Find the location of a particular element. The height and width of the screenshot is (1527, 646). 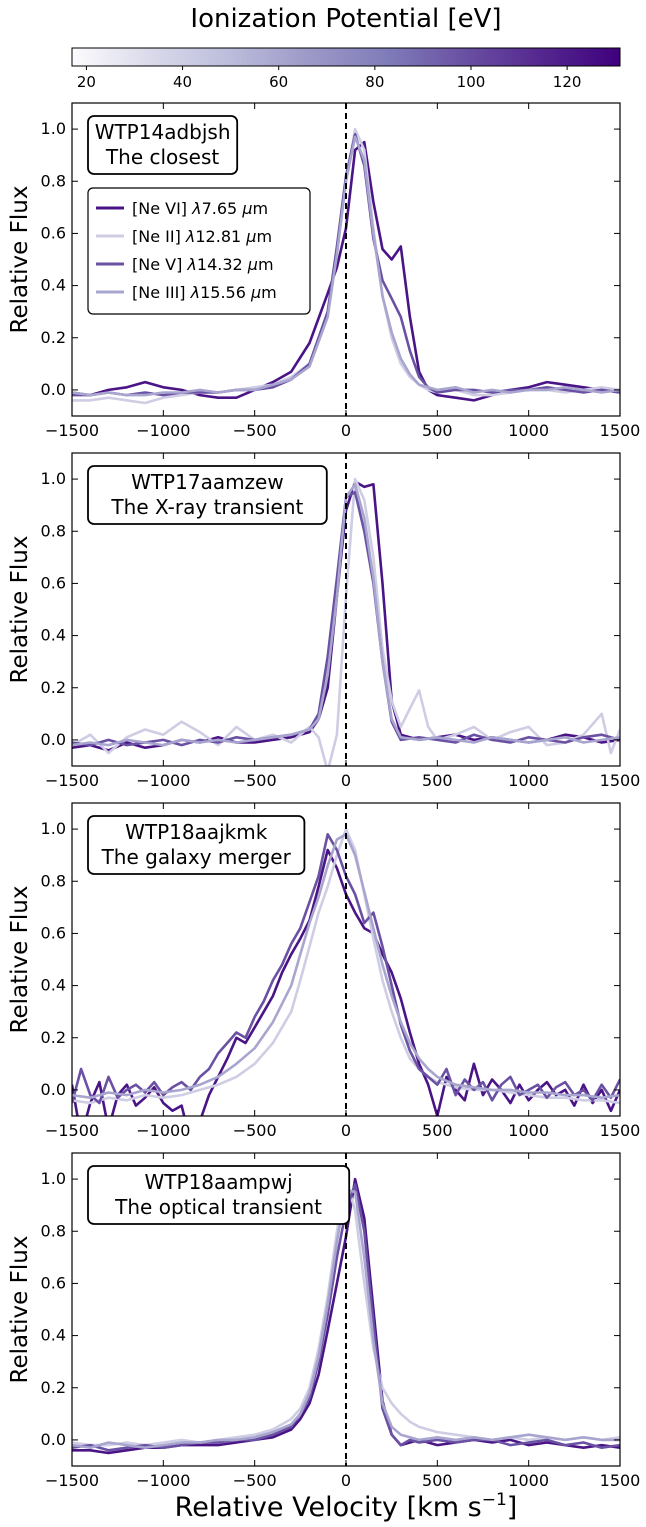

source-description: The X-ray transient is located at coordinates (206, 507).